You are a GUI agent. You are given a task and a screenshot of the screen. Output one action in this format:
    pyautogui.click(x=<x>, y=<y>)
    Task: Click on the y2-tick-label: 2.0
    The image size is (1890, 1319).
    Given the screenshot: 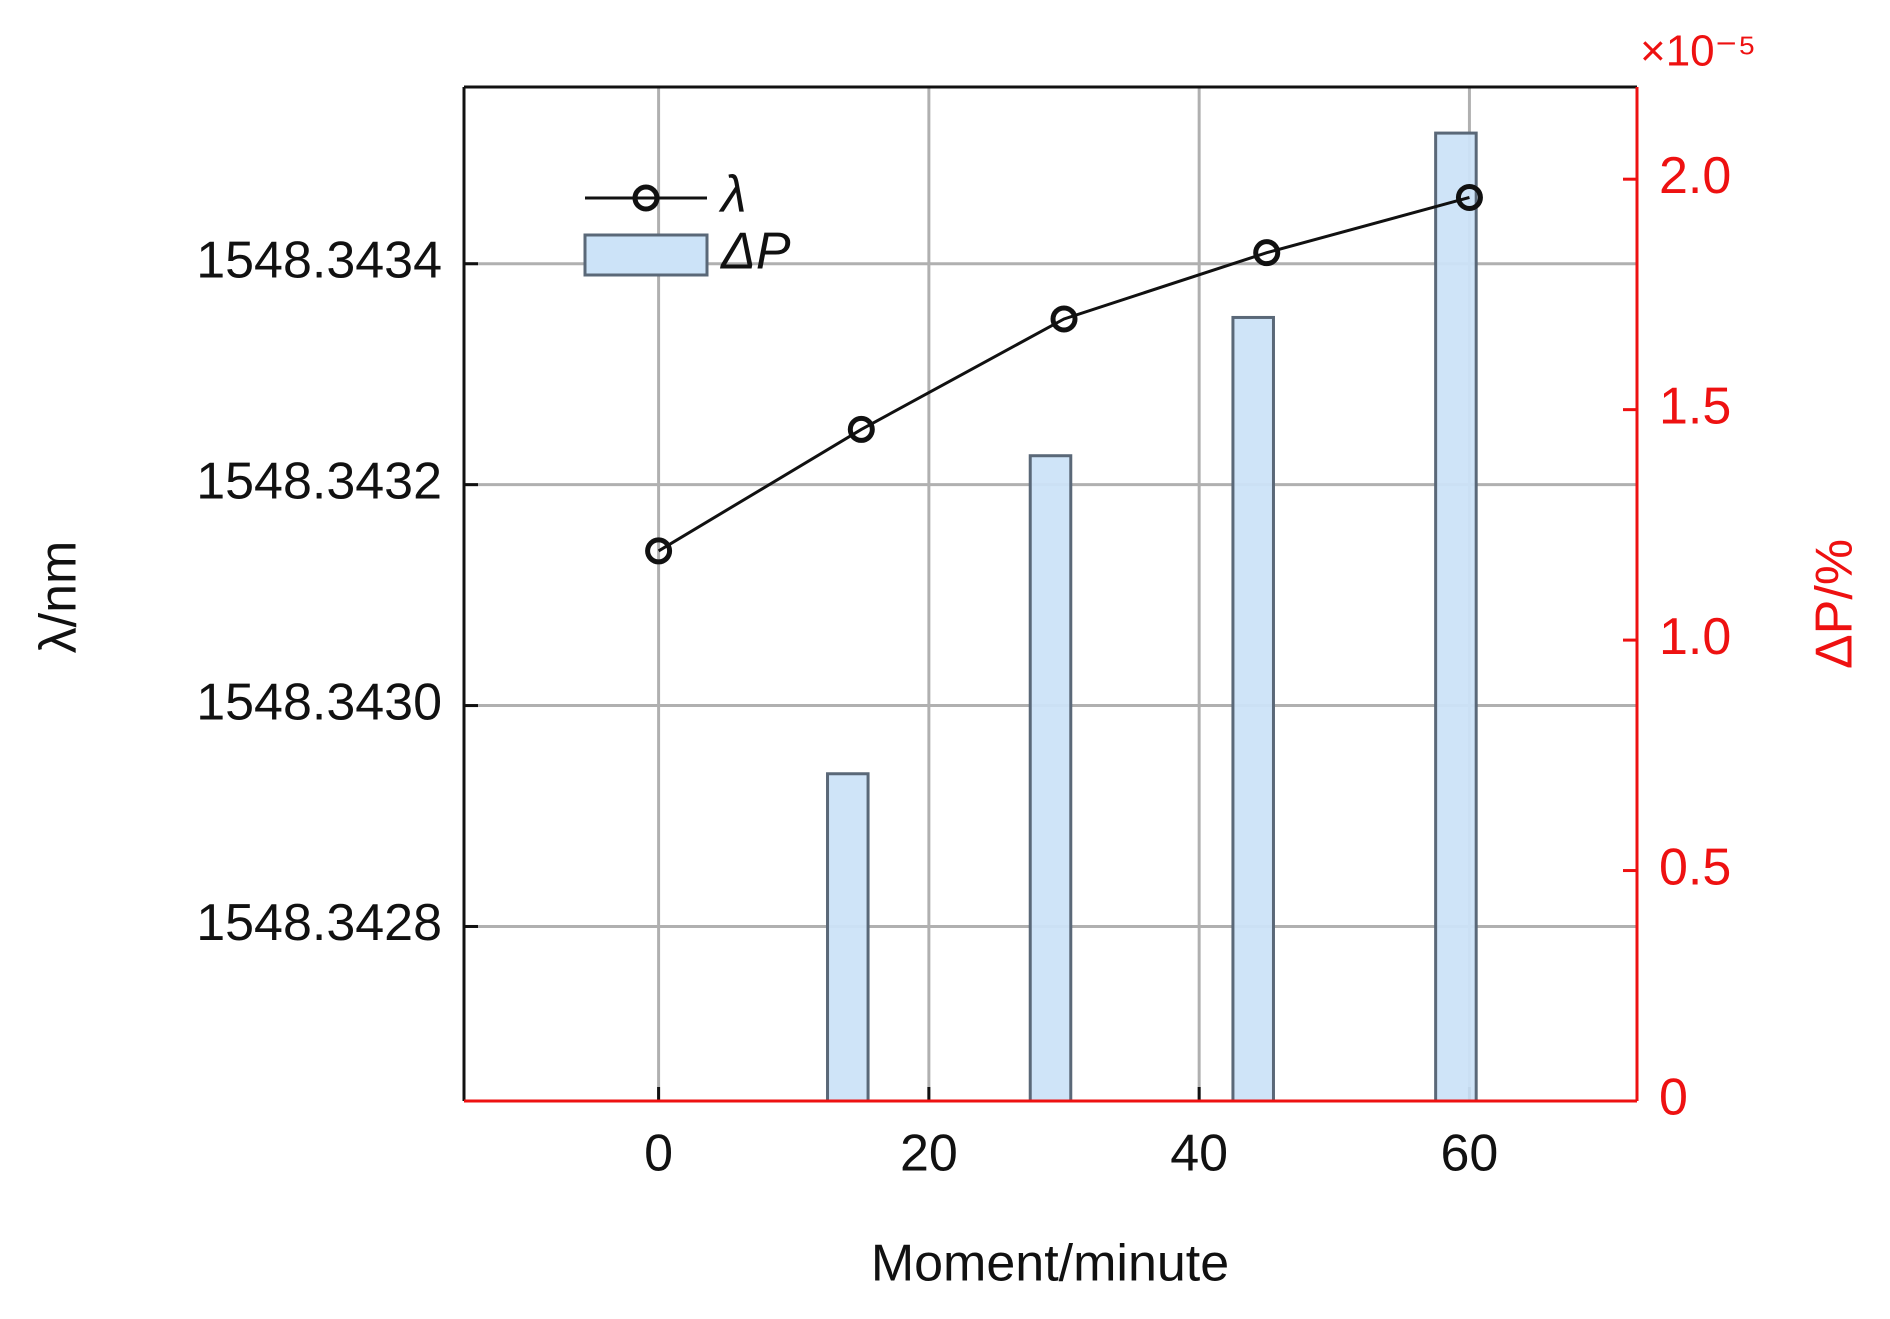 What is the action you would take?
    pyautogui.click(x=1695, y=176)
    